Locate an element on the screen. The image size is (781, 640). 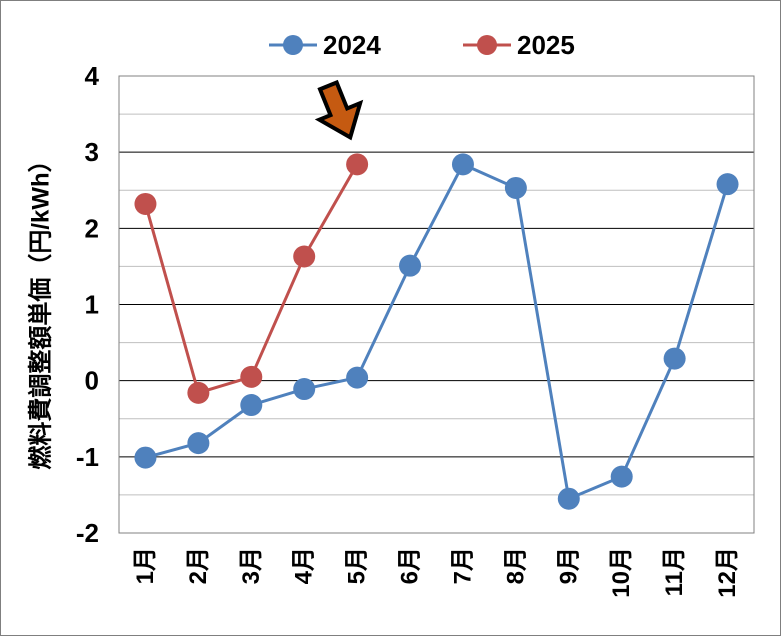
x-tick-label: 5月 is located at coordinates (357, 565).